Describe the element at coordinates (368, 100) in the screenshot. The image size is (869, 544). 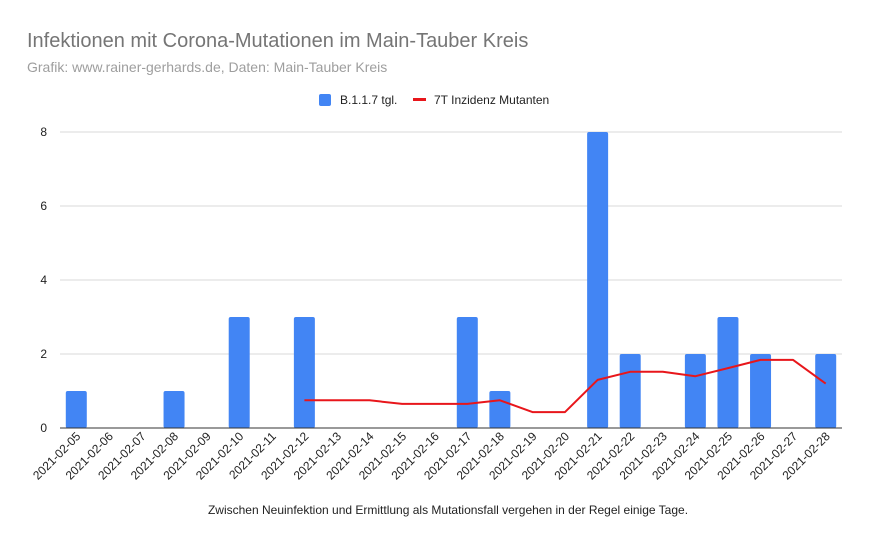
I see `legend-label-bars: B.1.1.7 tgl.` at that location.